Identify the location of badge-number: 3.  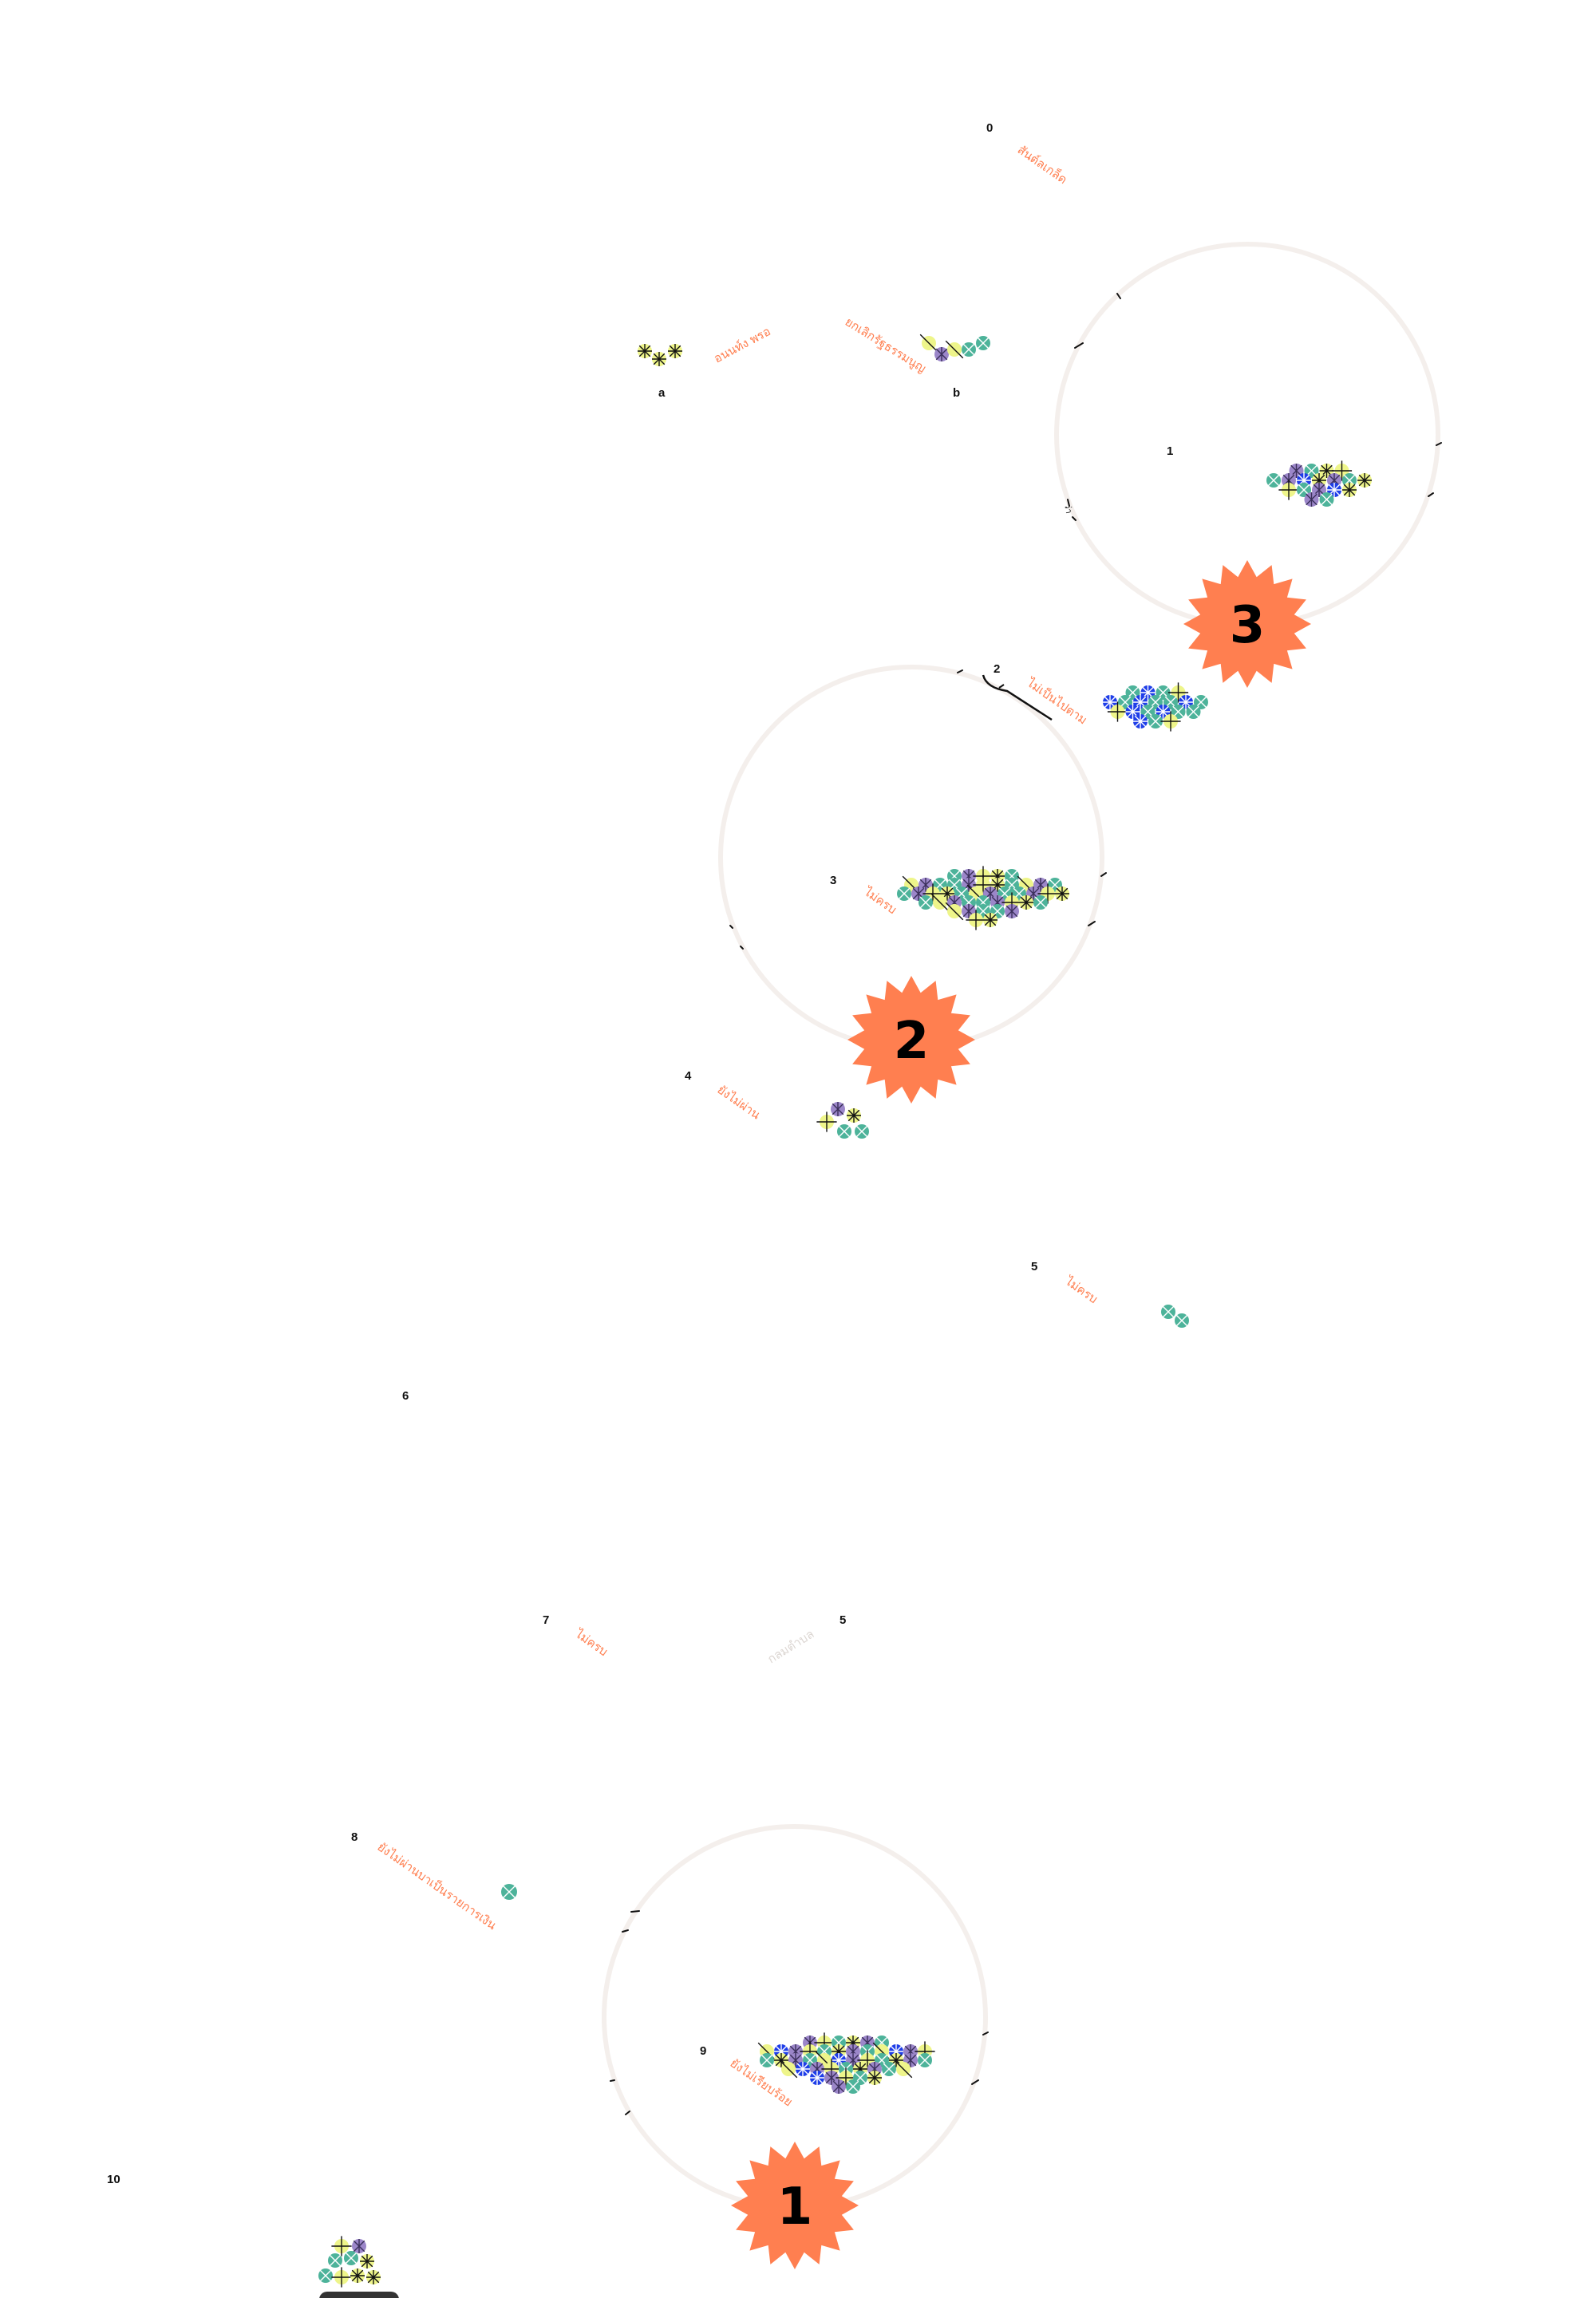
(1248, 626).